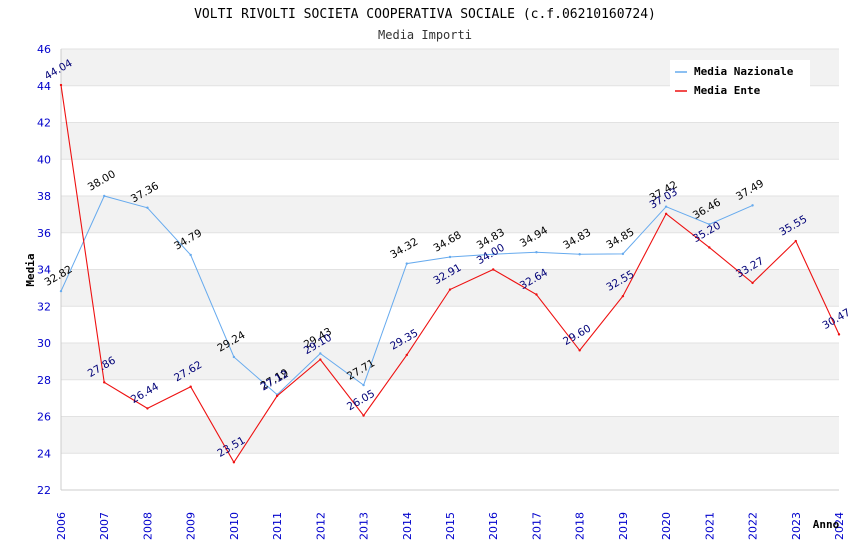 This screenshot has height=550, width=850. I want to click on y-tick-label: 24, so click(44, 453).